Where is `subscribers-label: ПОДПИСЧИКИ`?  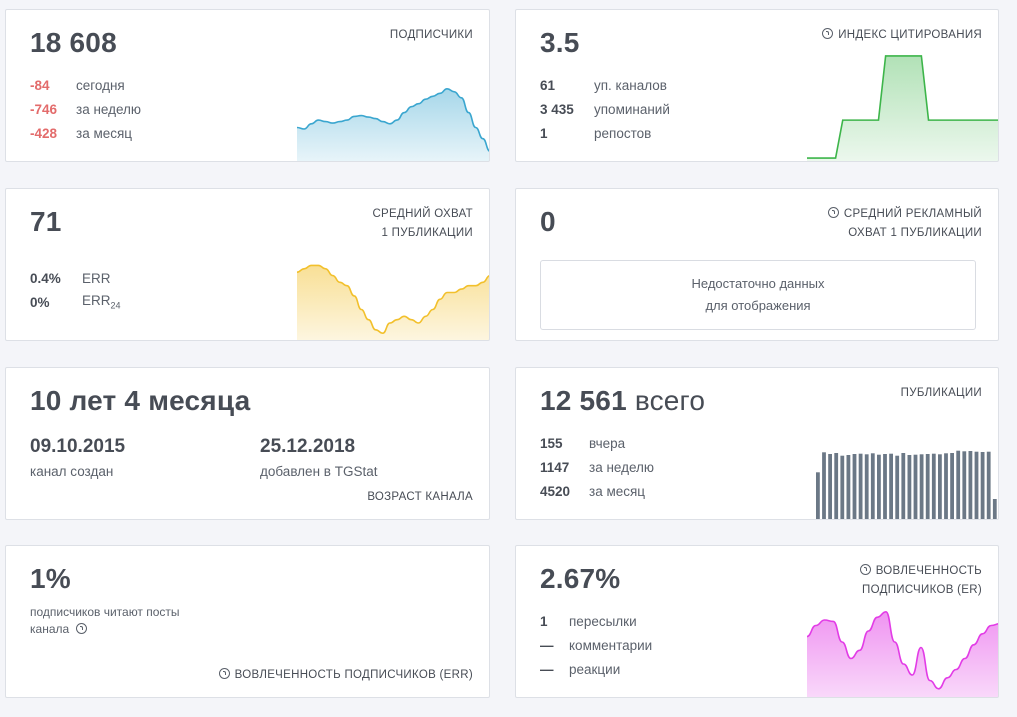 subscribers-label: ПОДПИСЧИКИ is located at coordinates (431, 35).